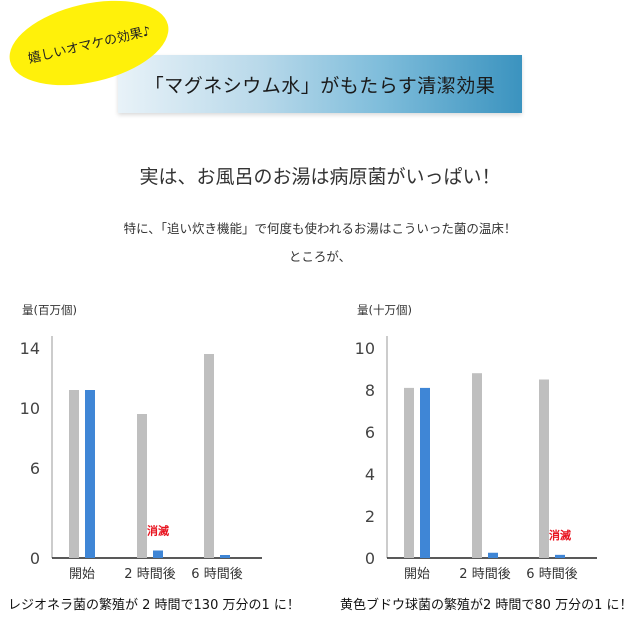  What do you see at coordinates (320, 256) in the screenshot?
I see `subtext-line-2: ところが、` at bounding box center [320, 256].